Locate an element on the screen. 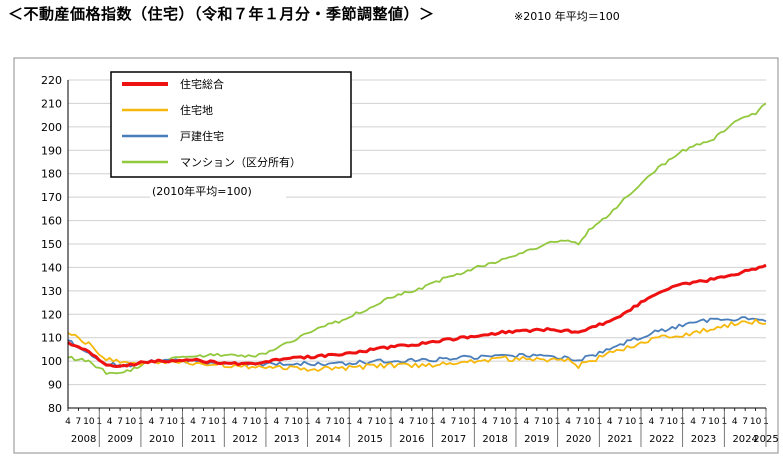 The height and width of the screenshot is (458, 783). y-tick-label: 220 is located at coordinates (51, 80).